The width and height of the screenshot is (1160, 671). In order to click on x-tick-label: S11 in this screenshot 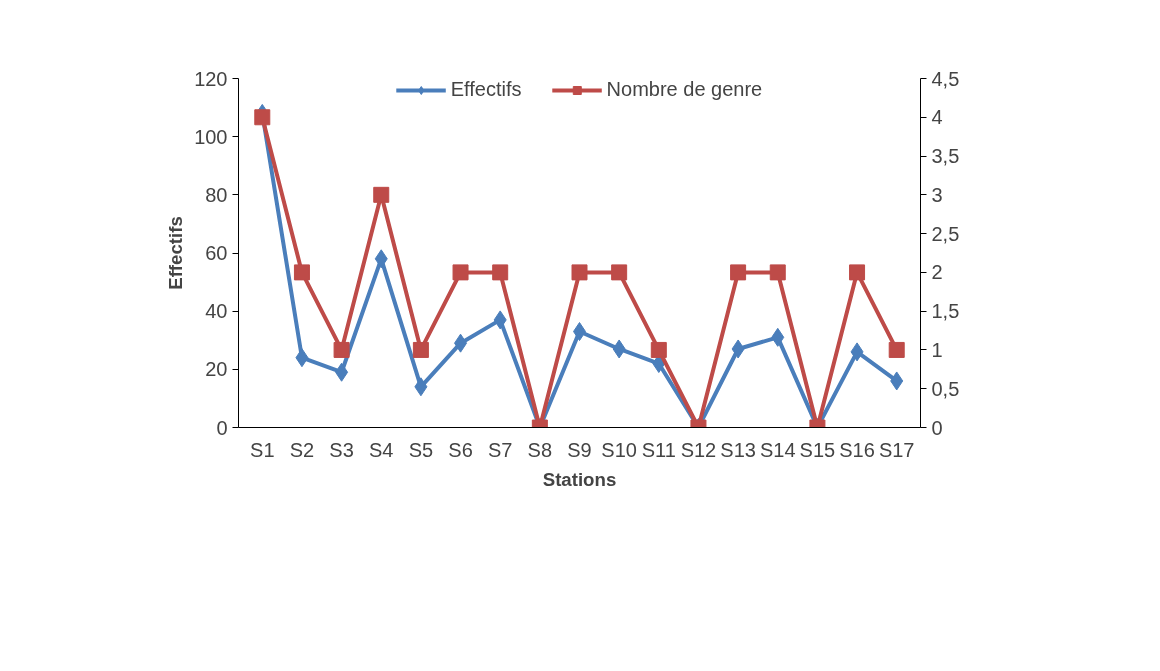, I will do `click(658, 449)`.